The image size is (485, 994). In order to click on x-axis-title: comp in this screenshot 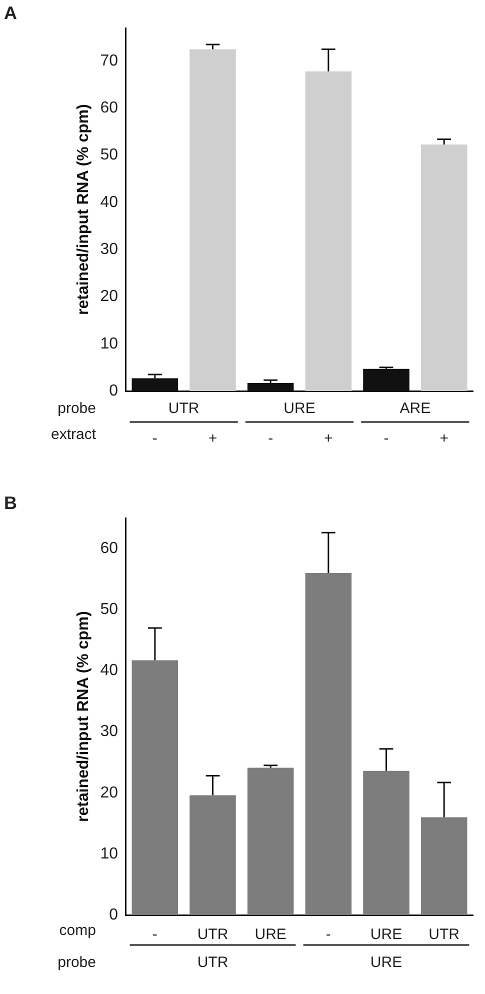, I will do `click(77, 931)`.